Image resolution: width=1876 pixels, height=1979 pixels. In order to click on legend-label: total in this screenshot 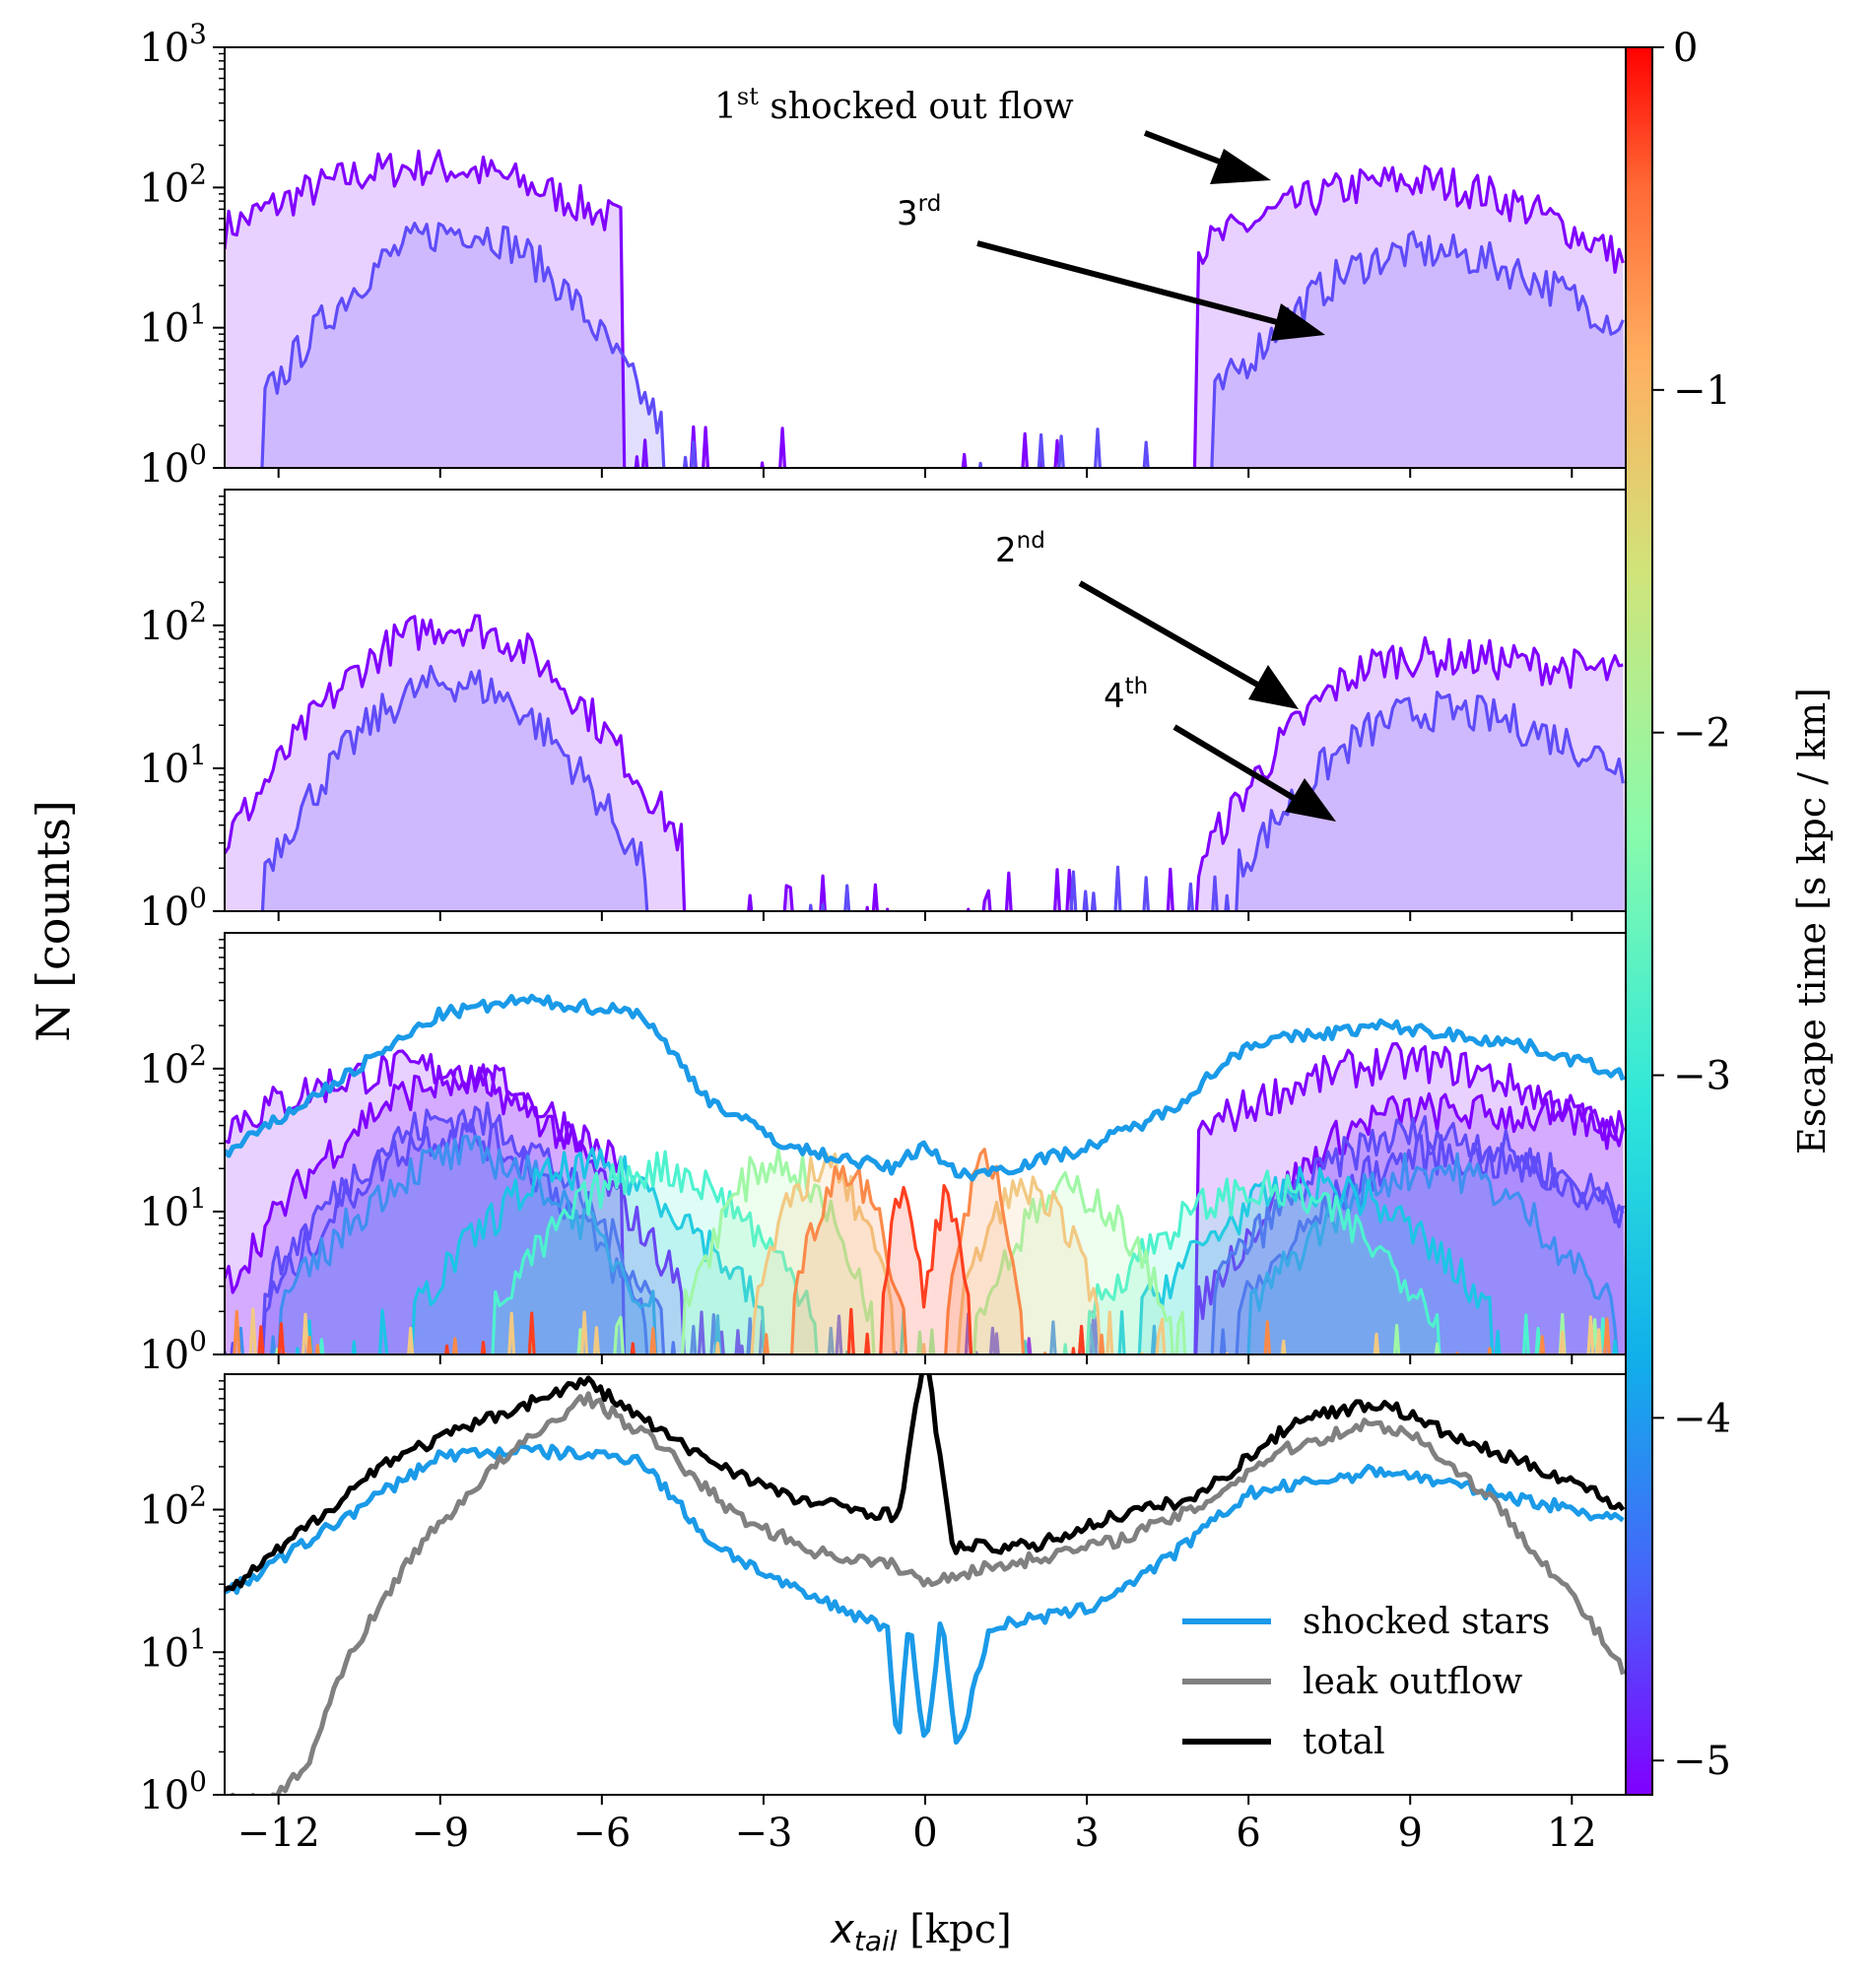, I will do `click(1344, 1742)`.